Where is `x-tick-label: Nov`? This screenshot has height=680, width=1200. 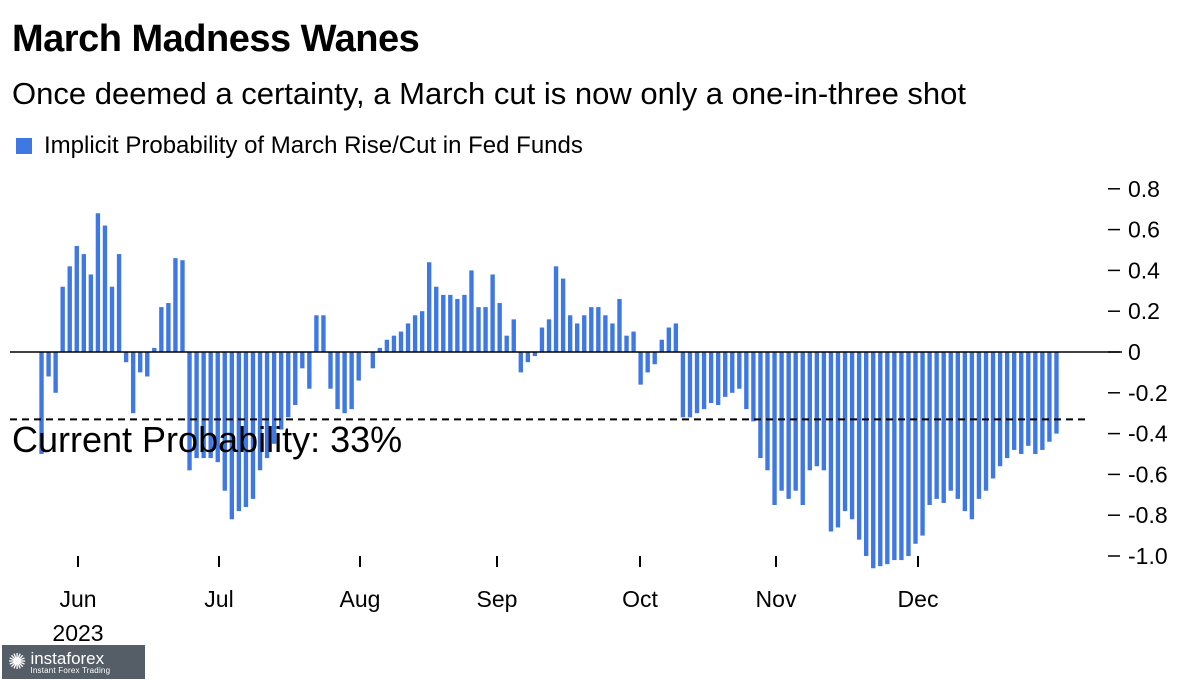
x-tick-label: Nov is located at coordinates (776, 599).